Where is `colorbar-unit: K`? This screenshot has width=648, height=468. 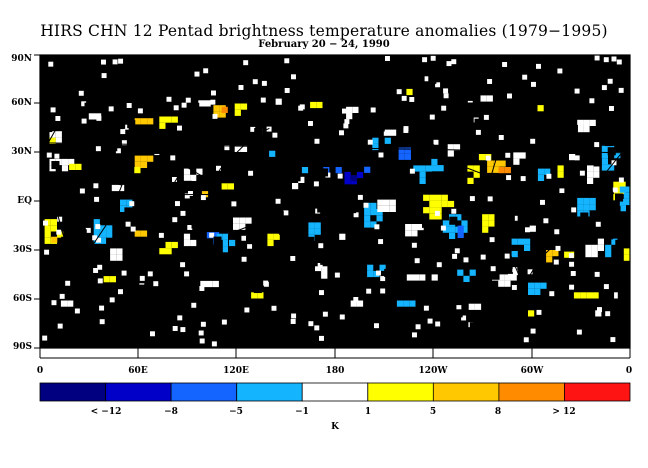 colorbar-unit: K is located at coordinates (335, 427).